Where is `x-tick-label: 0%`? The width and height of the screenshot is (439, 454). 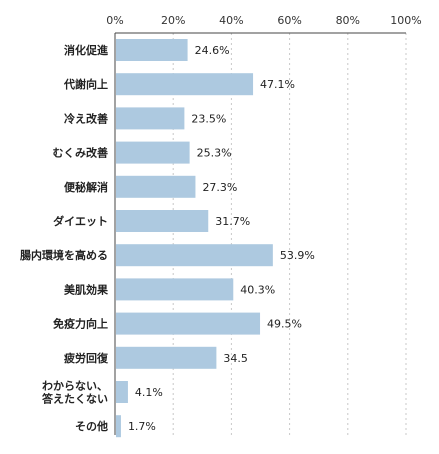
x-tick-label: 0% is located at coordinates (114, 20).